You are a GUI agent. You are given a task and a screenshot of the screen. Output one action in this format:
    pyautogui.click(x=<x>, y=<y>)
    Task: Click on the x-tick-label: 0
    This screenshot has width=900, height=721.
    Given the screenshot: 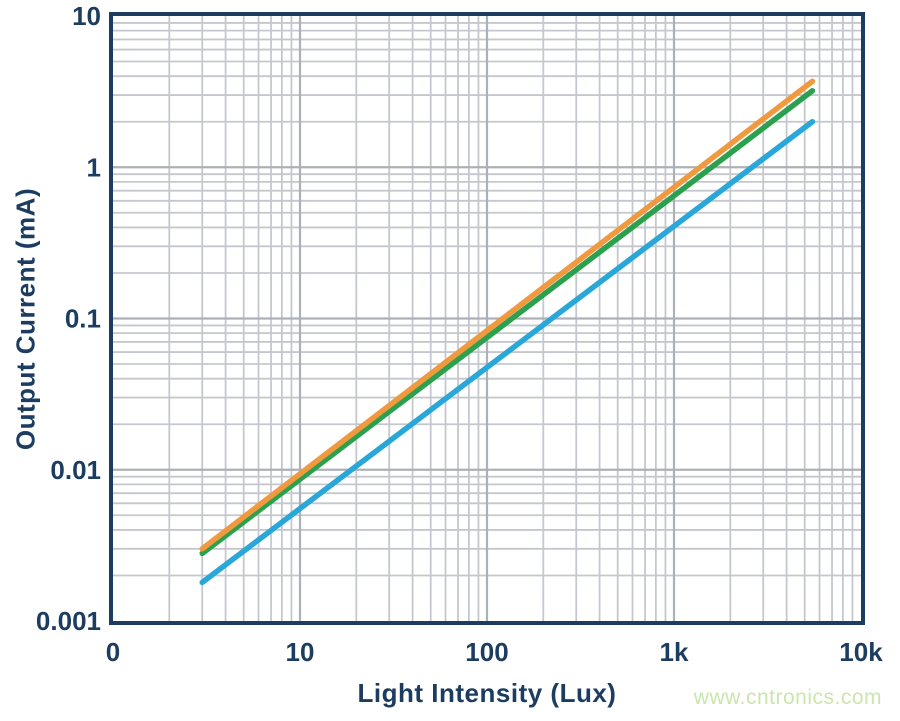 What is the action you would take?
    pyautogui.click(x=113, y=652)
    